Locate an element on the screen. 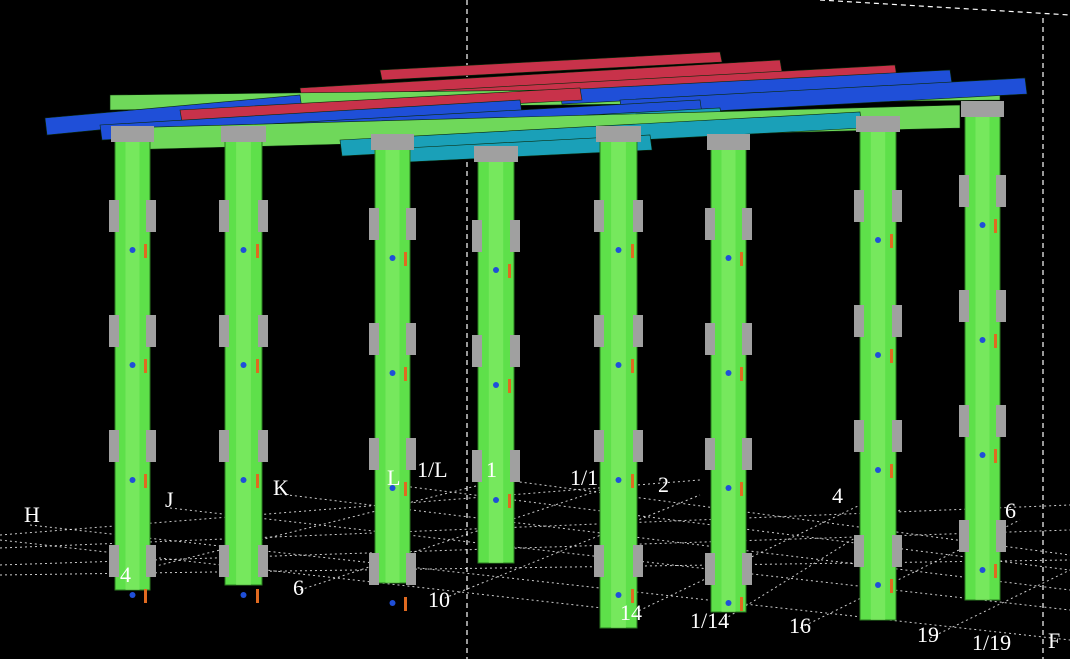 This screenshot has width=1070, height=659. grid-label: 1/L is located at coordinates (432, 469).